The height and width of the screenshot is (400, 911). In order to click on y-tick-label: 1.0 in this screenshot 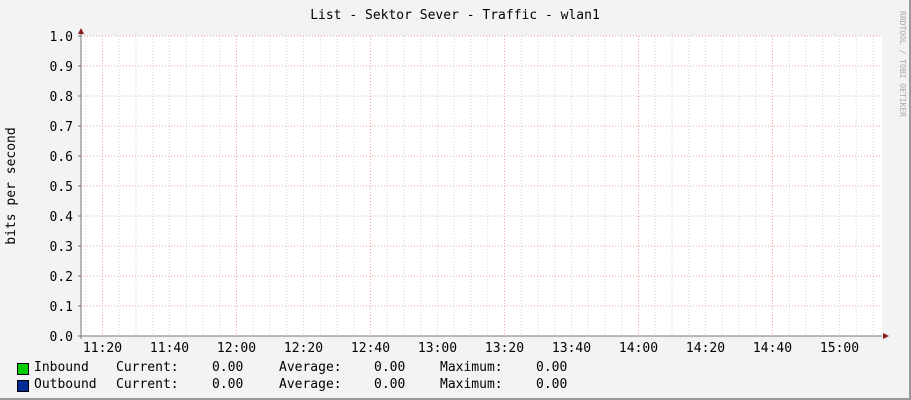, I will do `click(61, 37)`.